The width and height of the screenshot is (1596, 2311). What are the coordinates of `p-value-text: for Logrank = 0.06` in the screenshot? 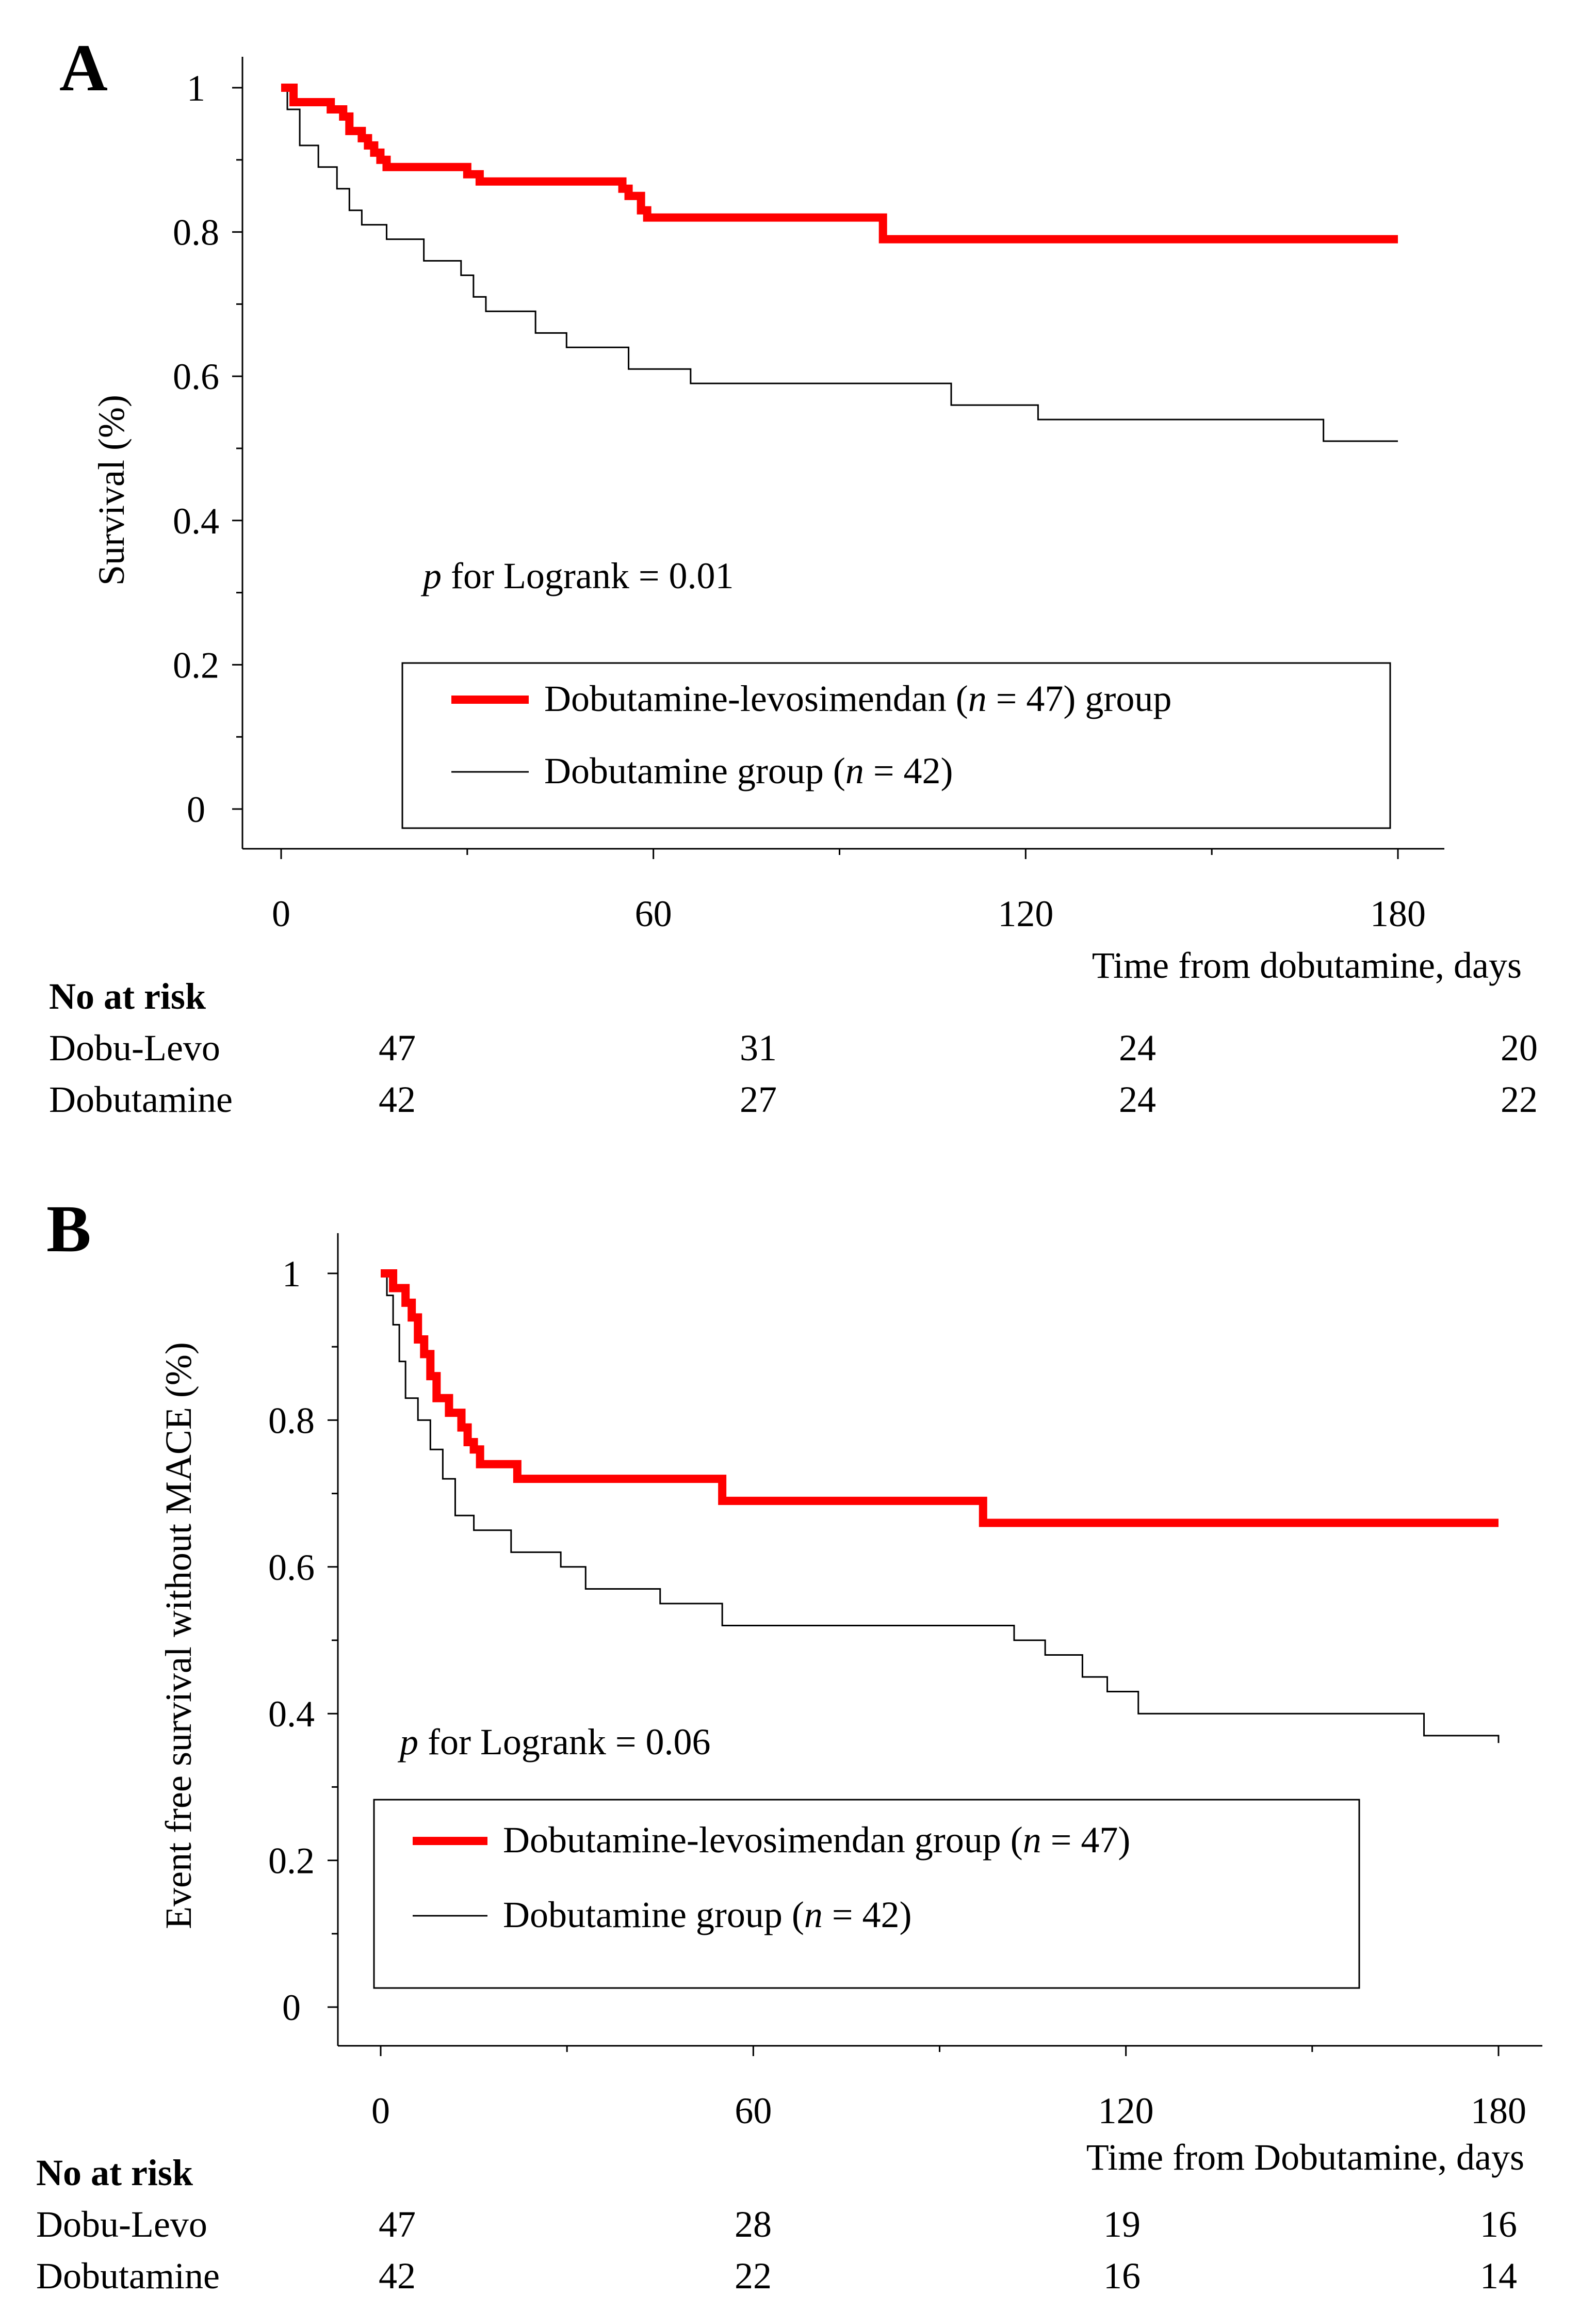 It's located at (564, 1742).